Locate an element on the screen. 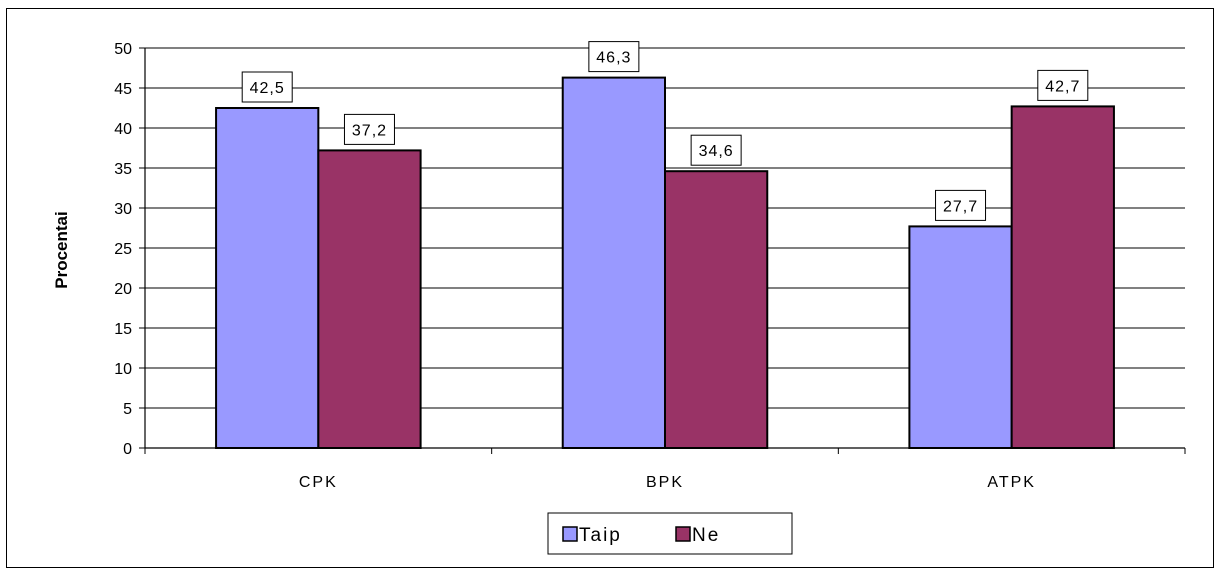 This screenshot has width=1221, height=568. bar-taip-bpk is located at coordinates (614, 262).